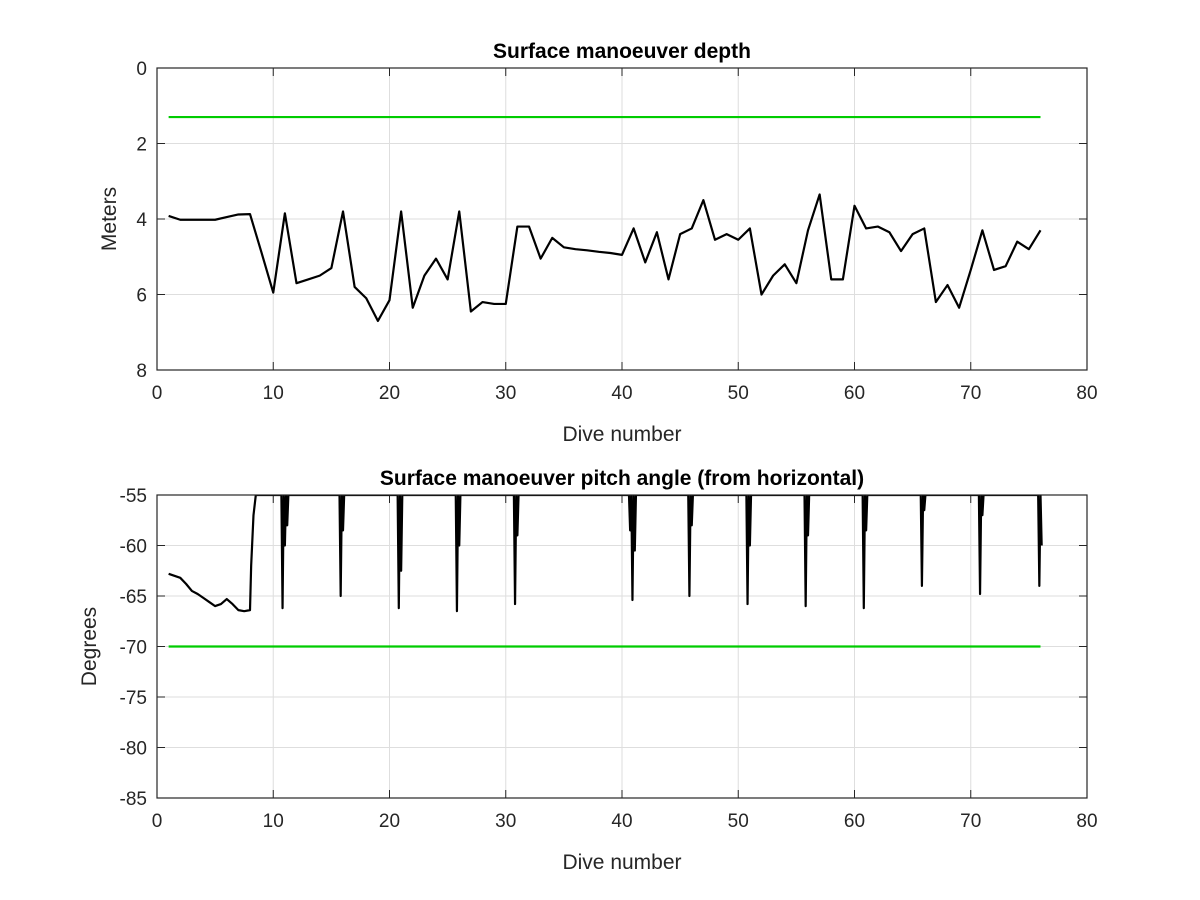 The image size is (1200, 900). What do you see at coordinates (141, 145) in the screenshot?
I see `y-tick-label: 2` at bounding box center [141, 145].